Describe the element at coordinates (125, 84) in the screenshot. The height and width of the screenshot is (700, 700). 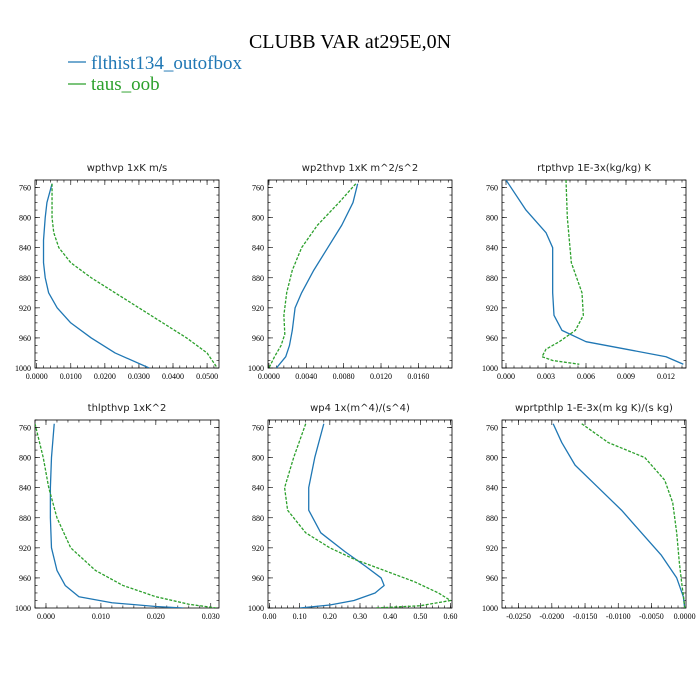
I see `legend-label-series-2: taus_oob` at that location.